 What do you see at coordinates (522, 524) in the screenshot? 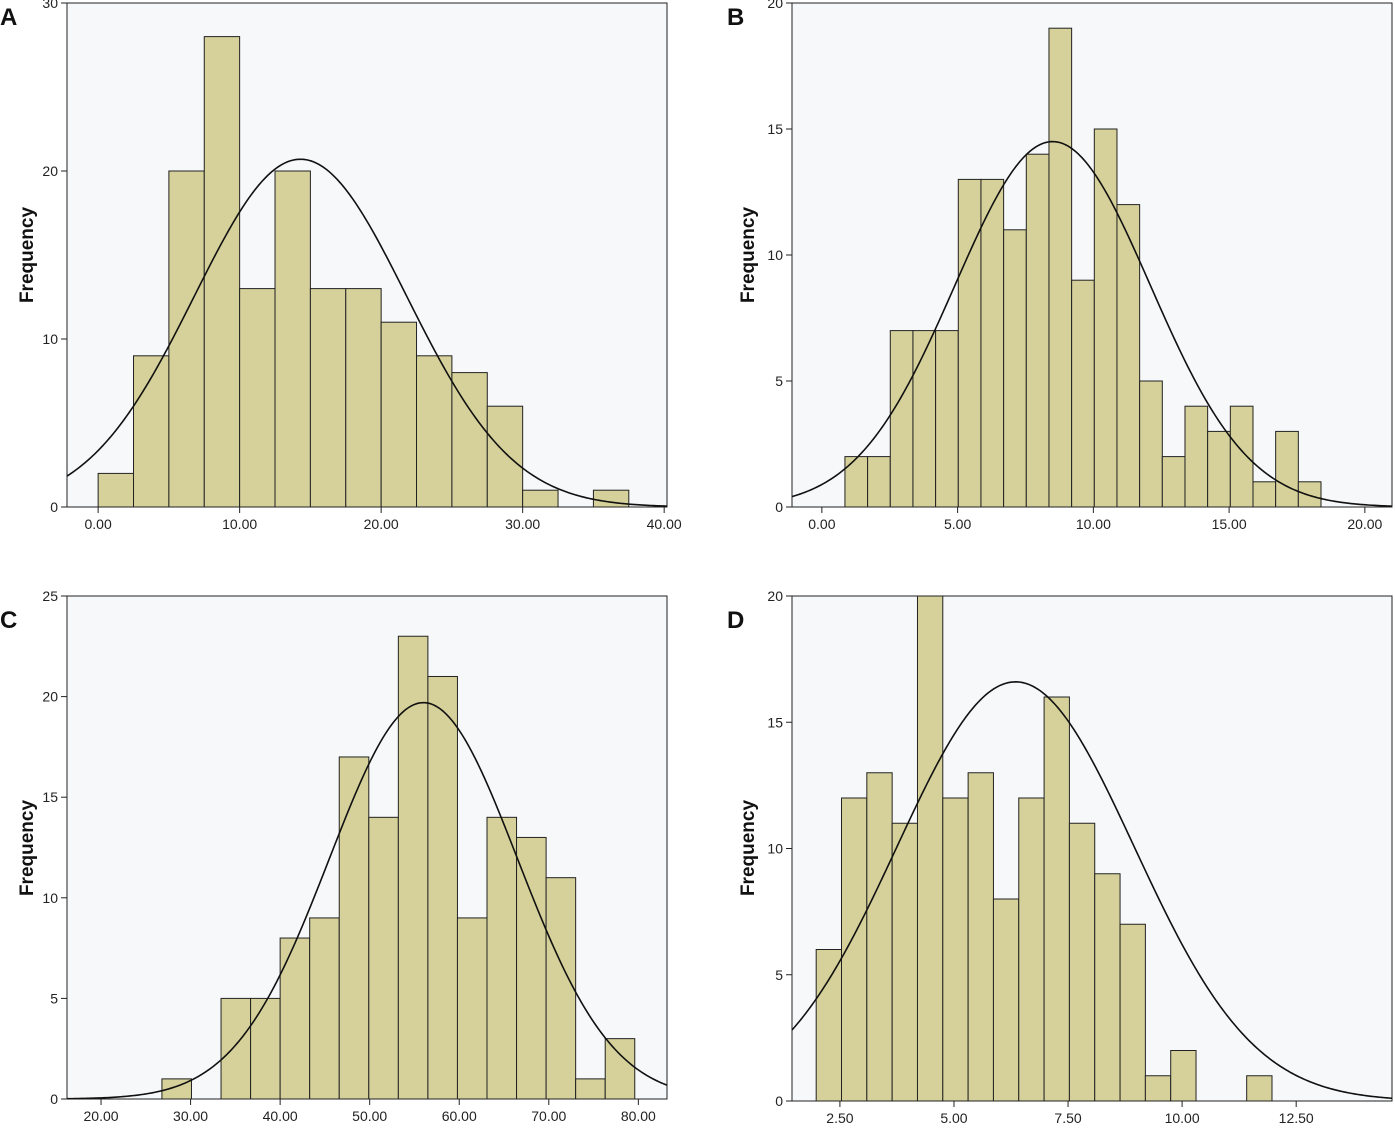
I see `x-tick-label-a: 30.00` at bounding box center [522, 524].